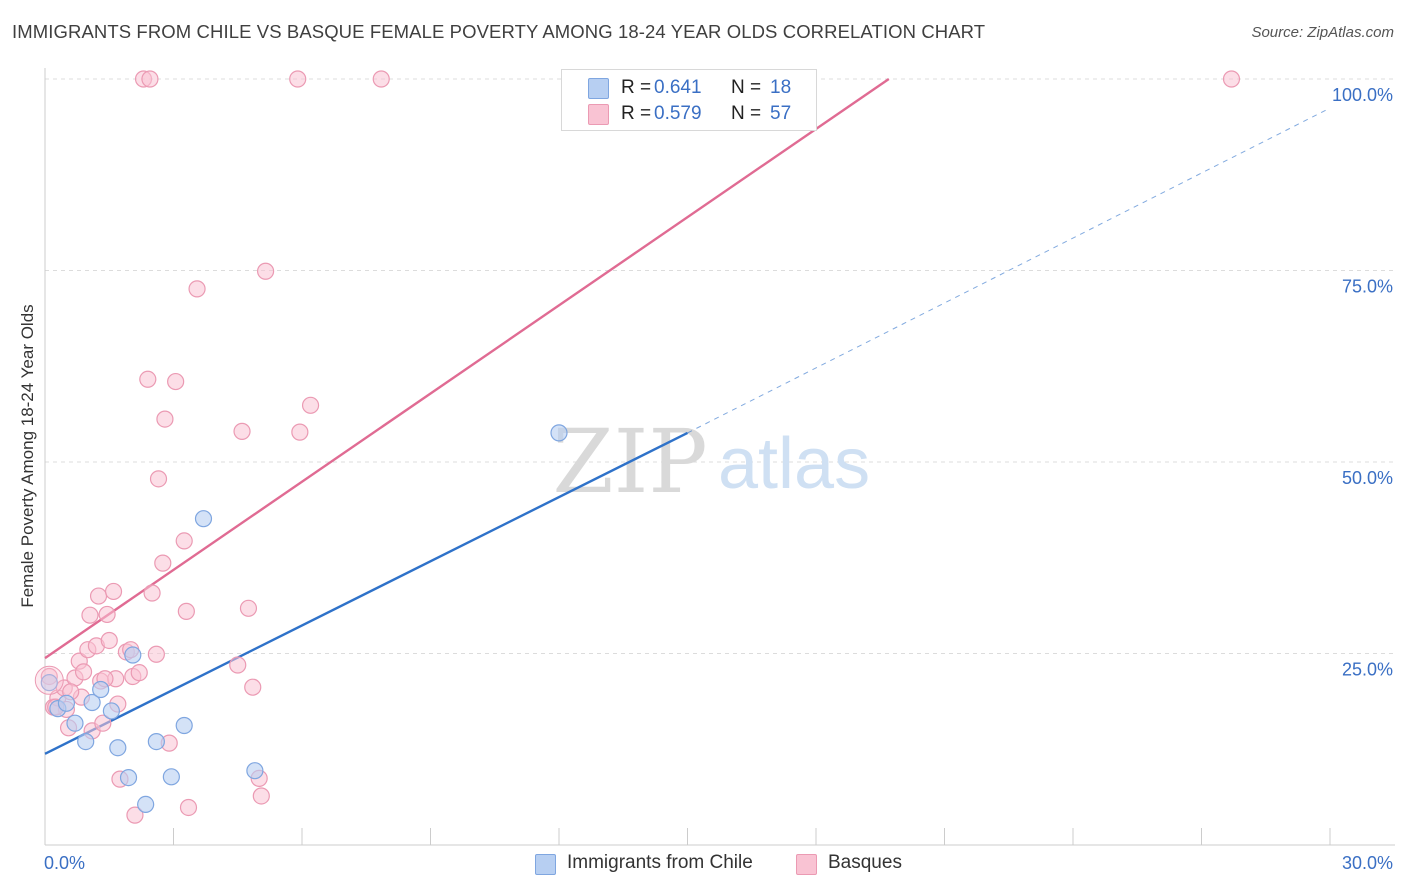 This screenshot has height=892, width=1406. I want to click on legend-swatch-chile, so click(598, 88).